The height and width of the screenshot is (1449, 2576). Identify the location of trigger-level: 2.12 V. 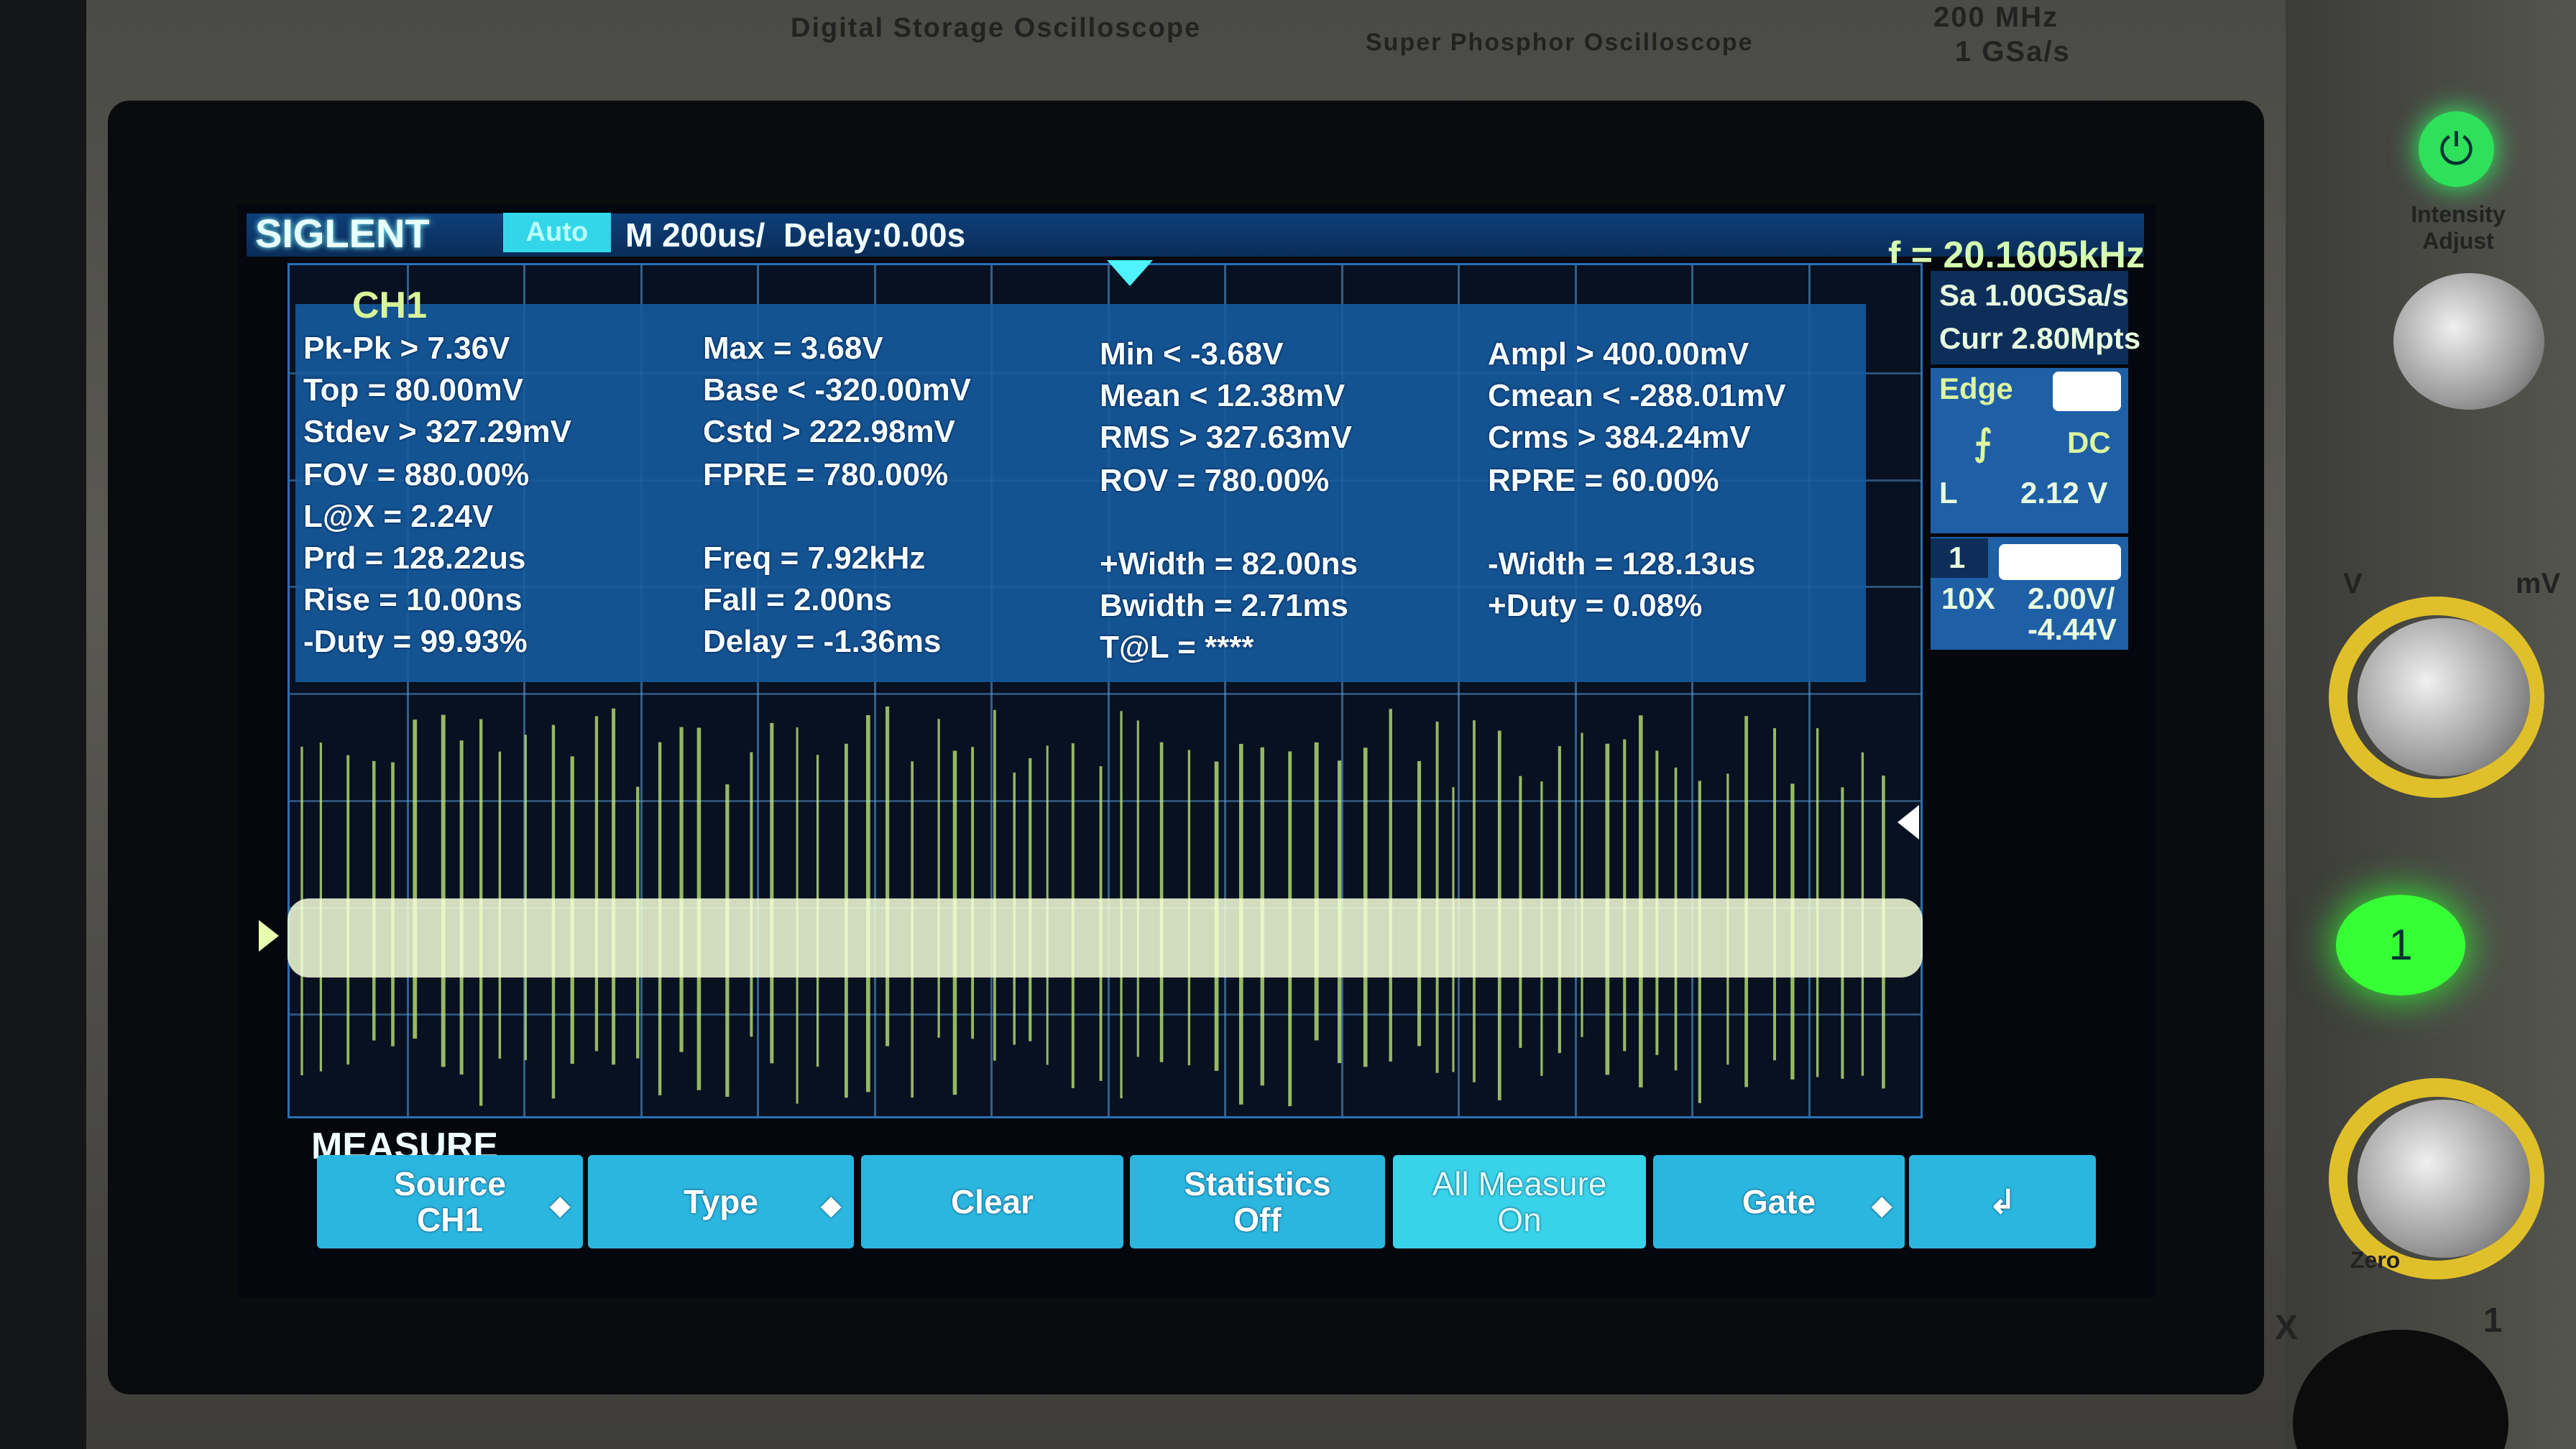
(2064, 493).